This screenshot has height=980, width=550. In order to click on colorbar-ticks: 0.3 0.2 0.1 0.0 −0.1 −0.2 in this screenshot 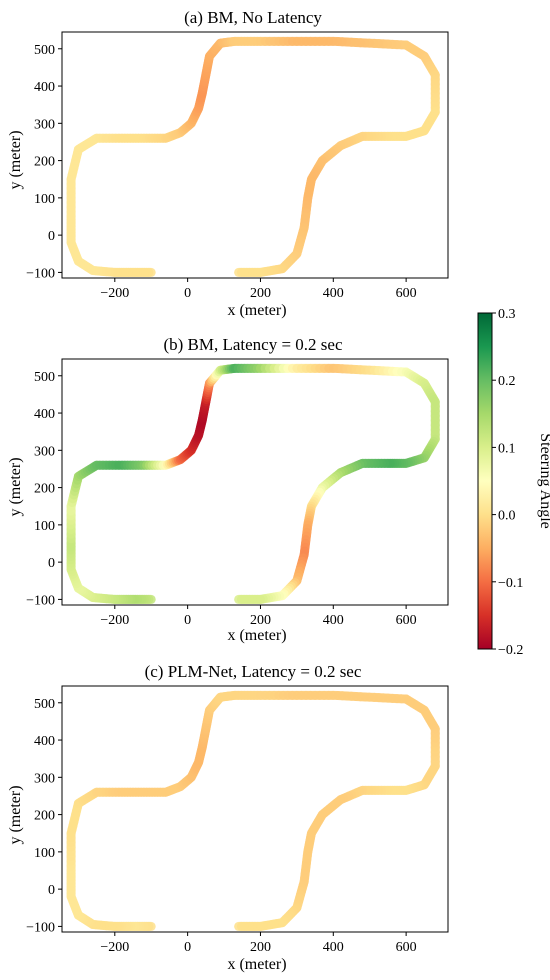, I will do `click(507, 482)`.